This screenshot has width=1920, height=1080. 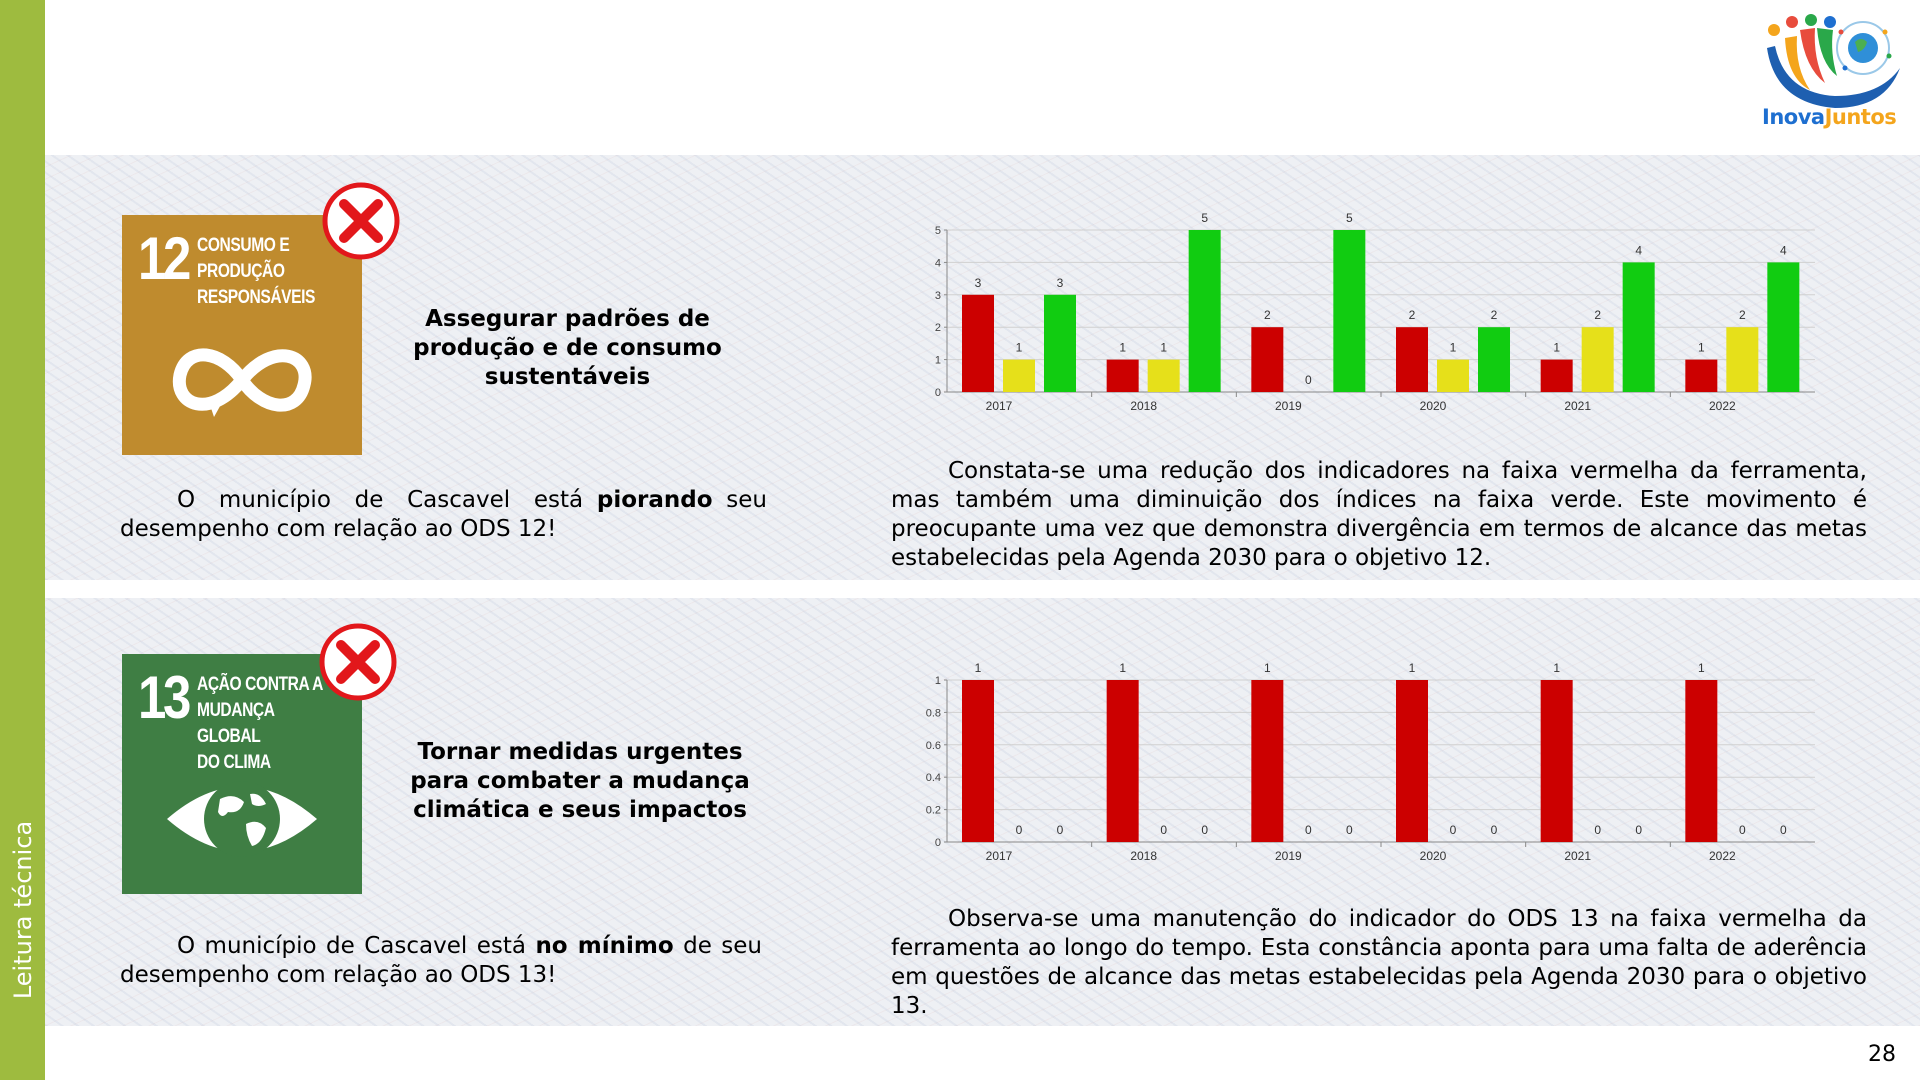 I want to click on y-tick-label: 0.8, so click(x=933, y=713).